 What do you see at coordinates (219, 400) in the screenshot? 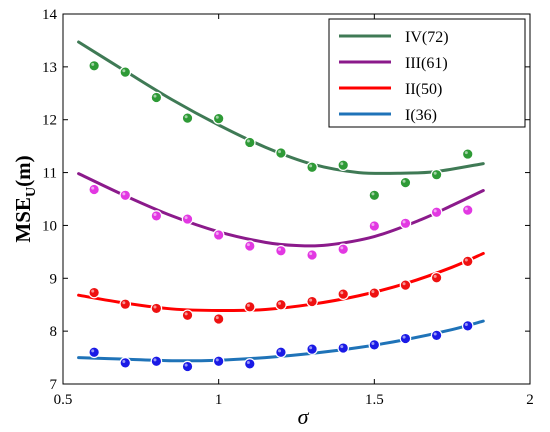
I see `x-tick-label: 1` at bounding box center [219, 400].